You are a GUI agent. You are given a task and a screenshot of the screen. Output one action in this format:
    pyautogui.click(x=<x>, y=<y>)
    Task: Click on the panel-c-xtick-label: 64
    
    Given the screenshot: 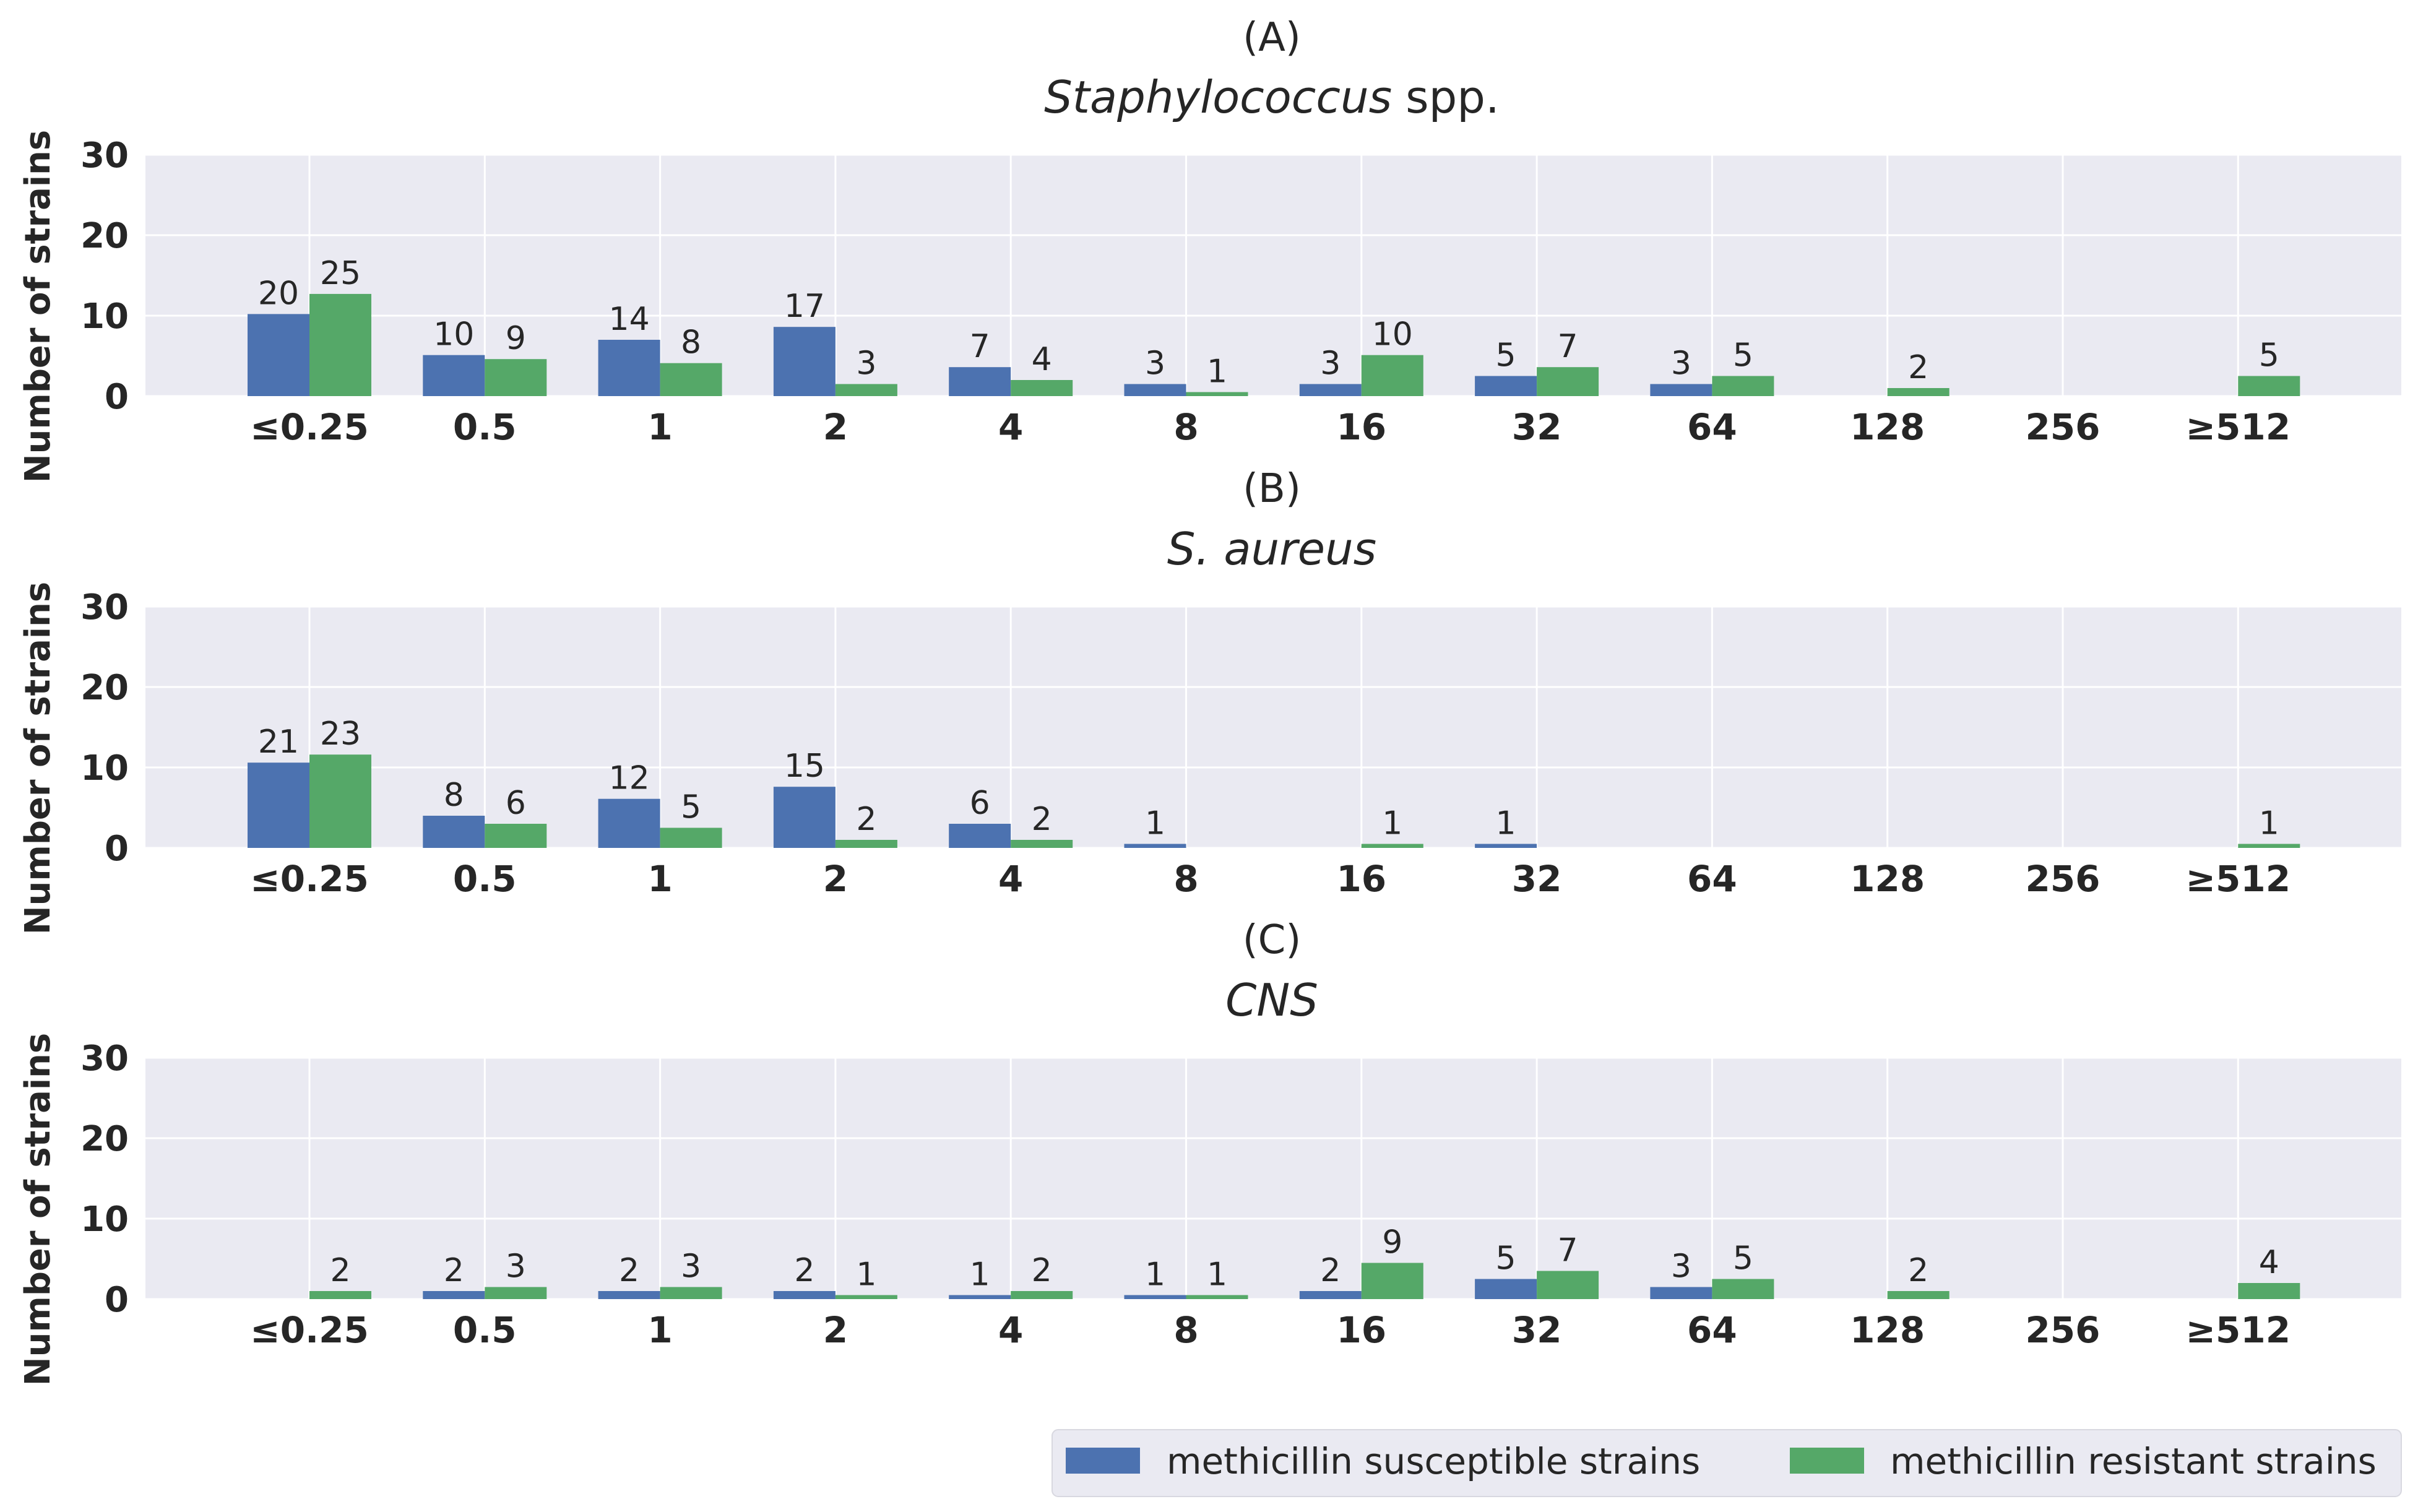 What is the action you would take?
    pyautogui.click(x=1712, y=1330)
    